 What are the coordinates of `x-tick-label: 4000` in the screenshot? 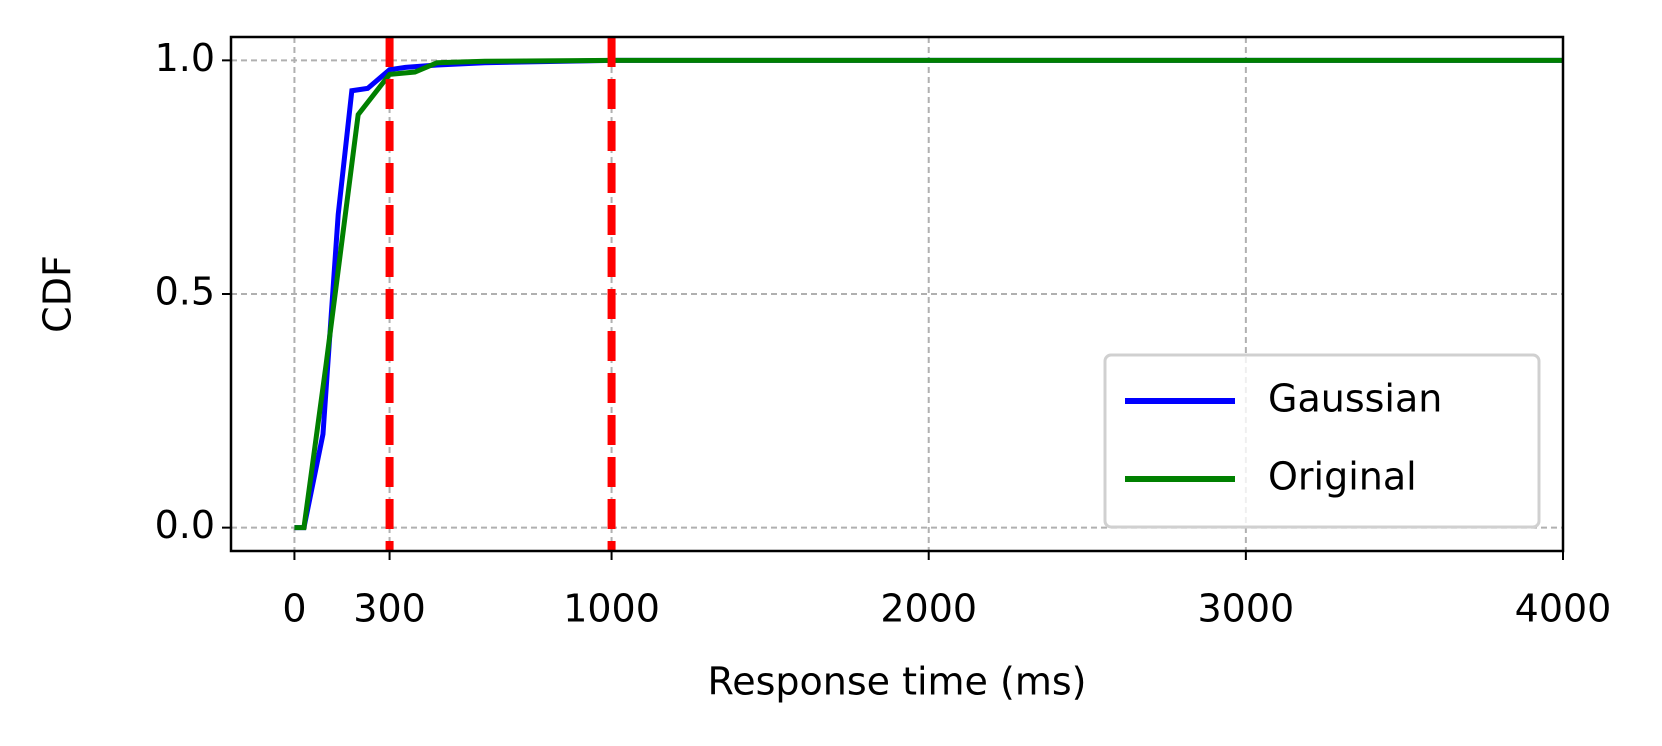 It's located at (1563, 609).